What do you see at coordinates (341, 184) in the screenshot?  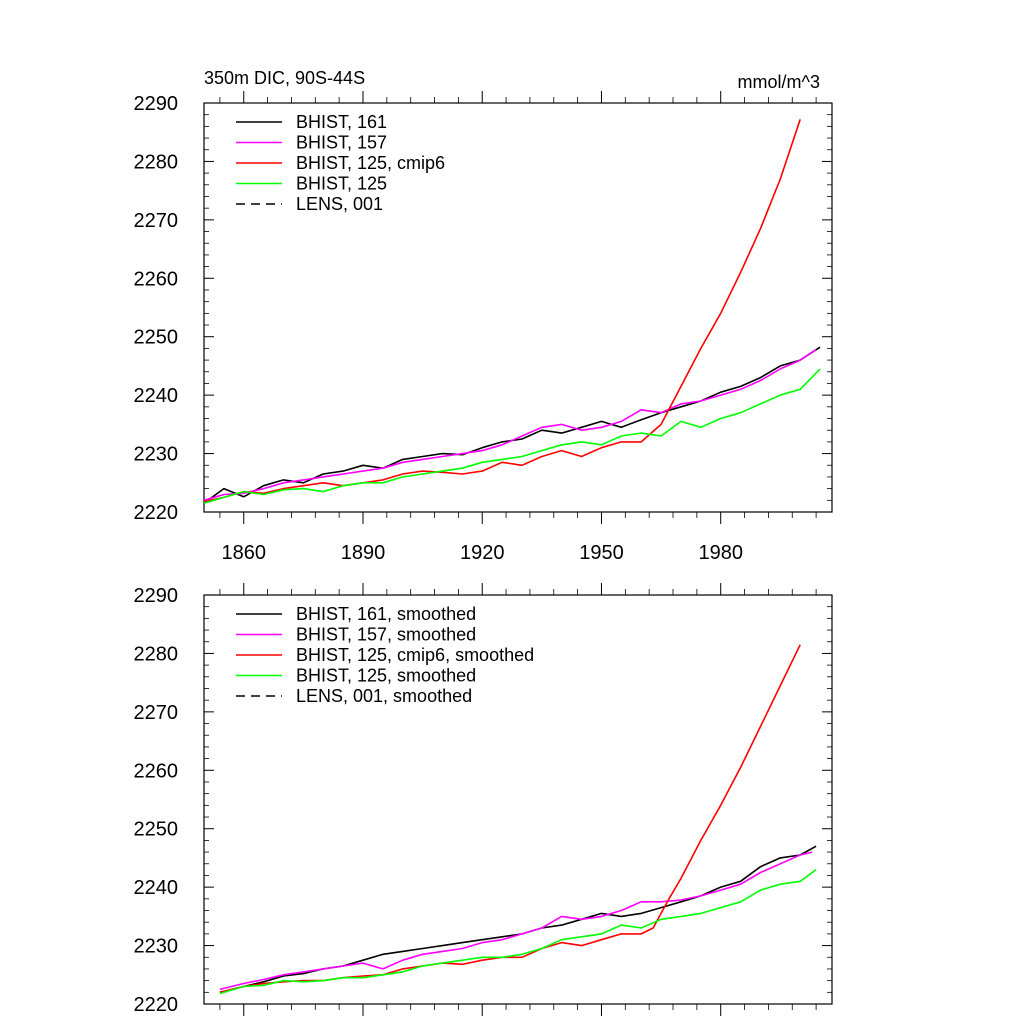 I see `legend-label: BHIST, 125` at bounding box center [341, 184].